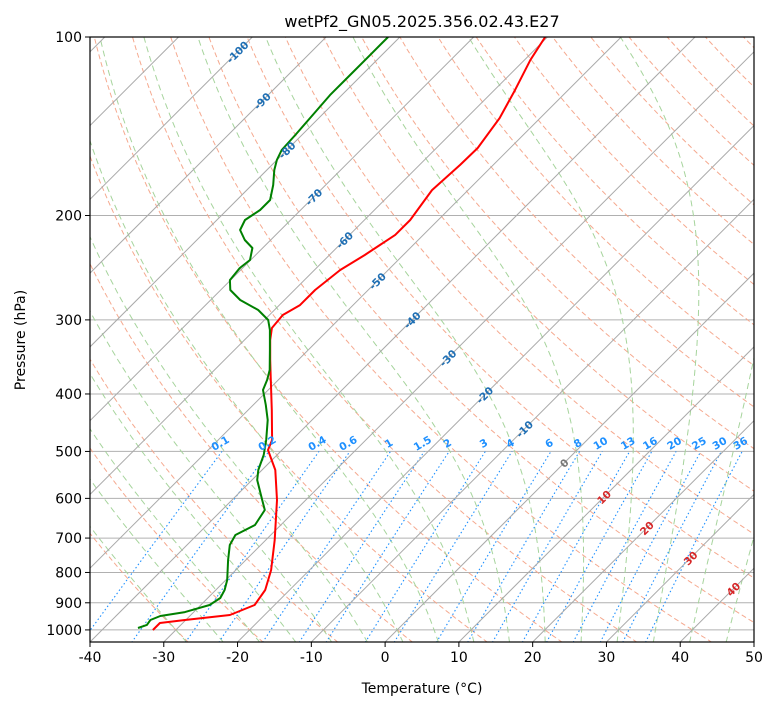 The height and width of the screenshot is (708, 775). Describe the element at coordinates (68, 604) in the screenshot. I see `y-tick-label: 900` at that location.